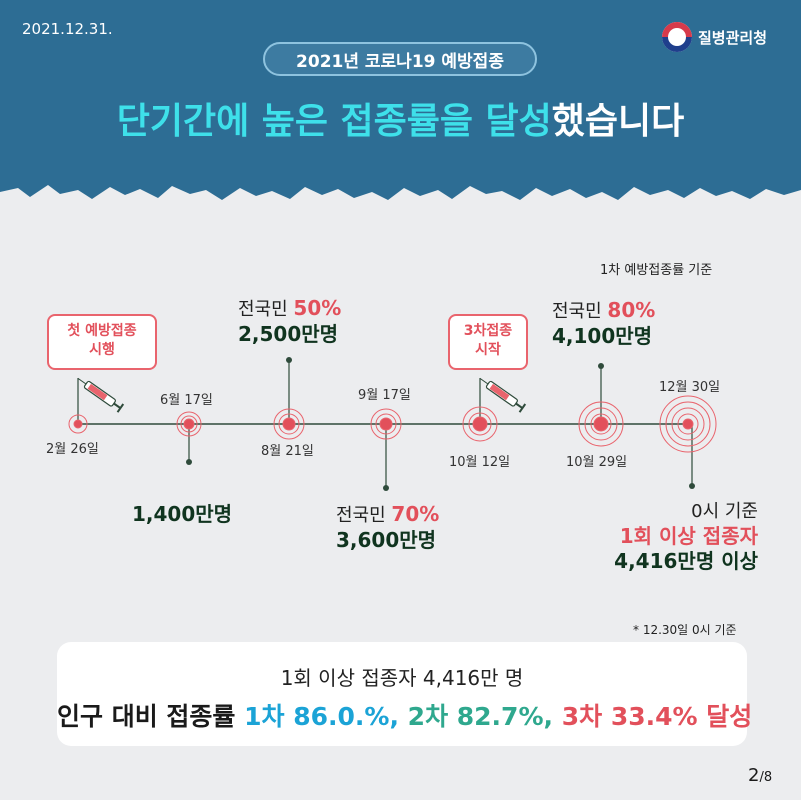  I want to click on taegeuk-icon, so click(677, 37).